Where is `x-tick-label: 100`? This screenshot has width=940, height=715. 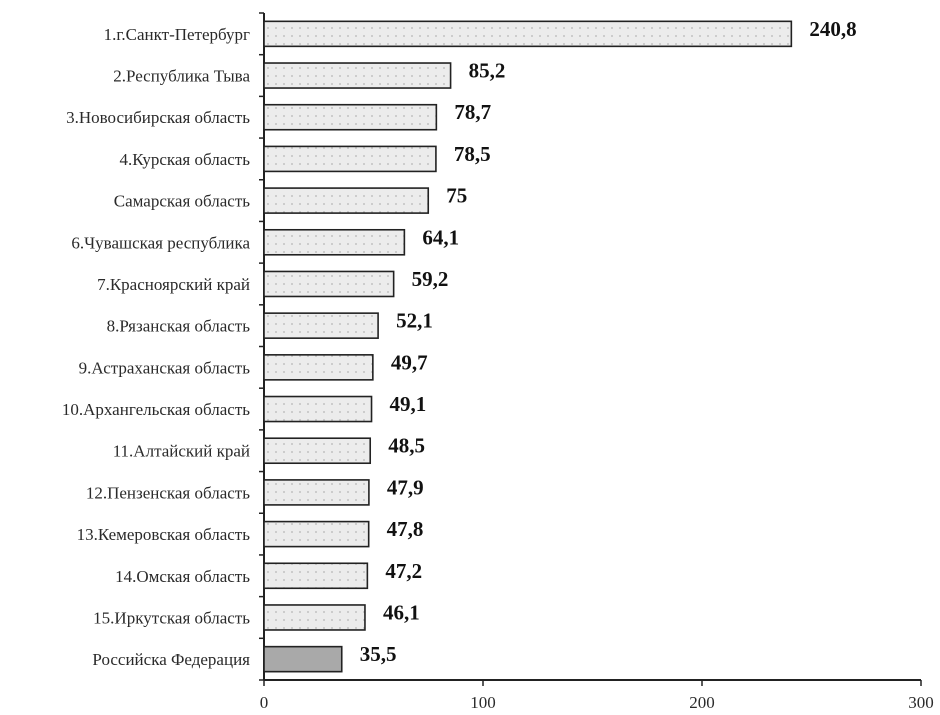
x-tick-label: 100 is located at coordinates (483, 702).